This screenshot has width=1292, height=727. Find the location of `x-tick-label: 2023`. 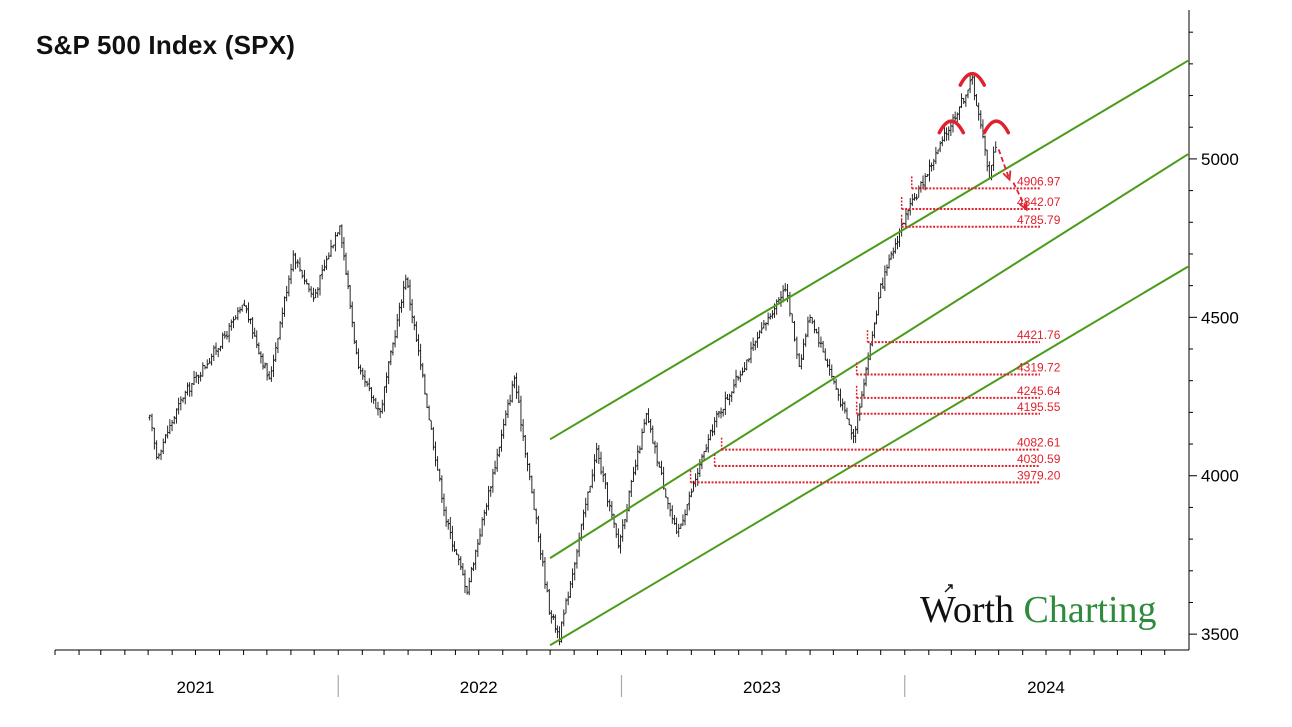

x-tick-label: 2023 is located at coordinates (762, 687).